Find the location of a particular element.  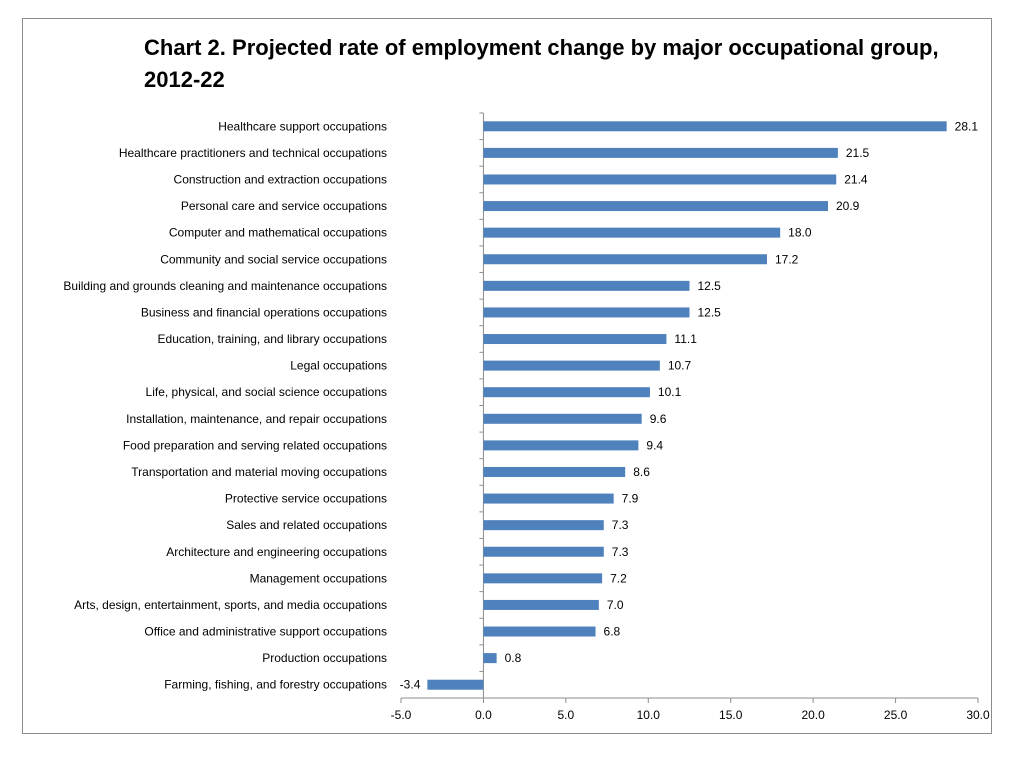

data-label: 7.9 is located at coordinates (630, 499).